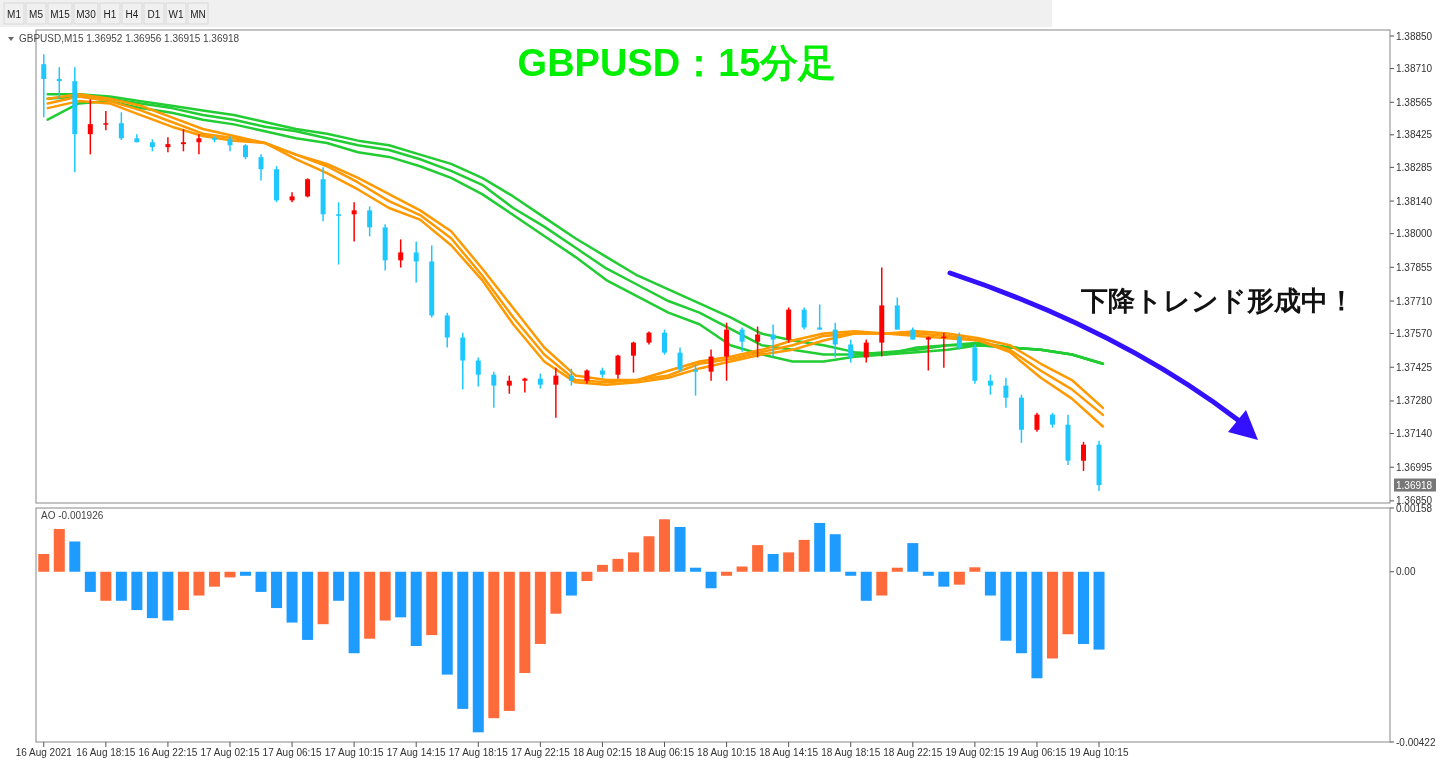 The image size is (1440, 765). What do you see at coordinates (1414, 301) in the screenshot?
I see `y-tick-label: 1.37710` at bounding box center [1414, 301].